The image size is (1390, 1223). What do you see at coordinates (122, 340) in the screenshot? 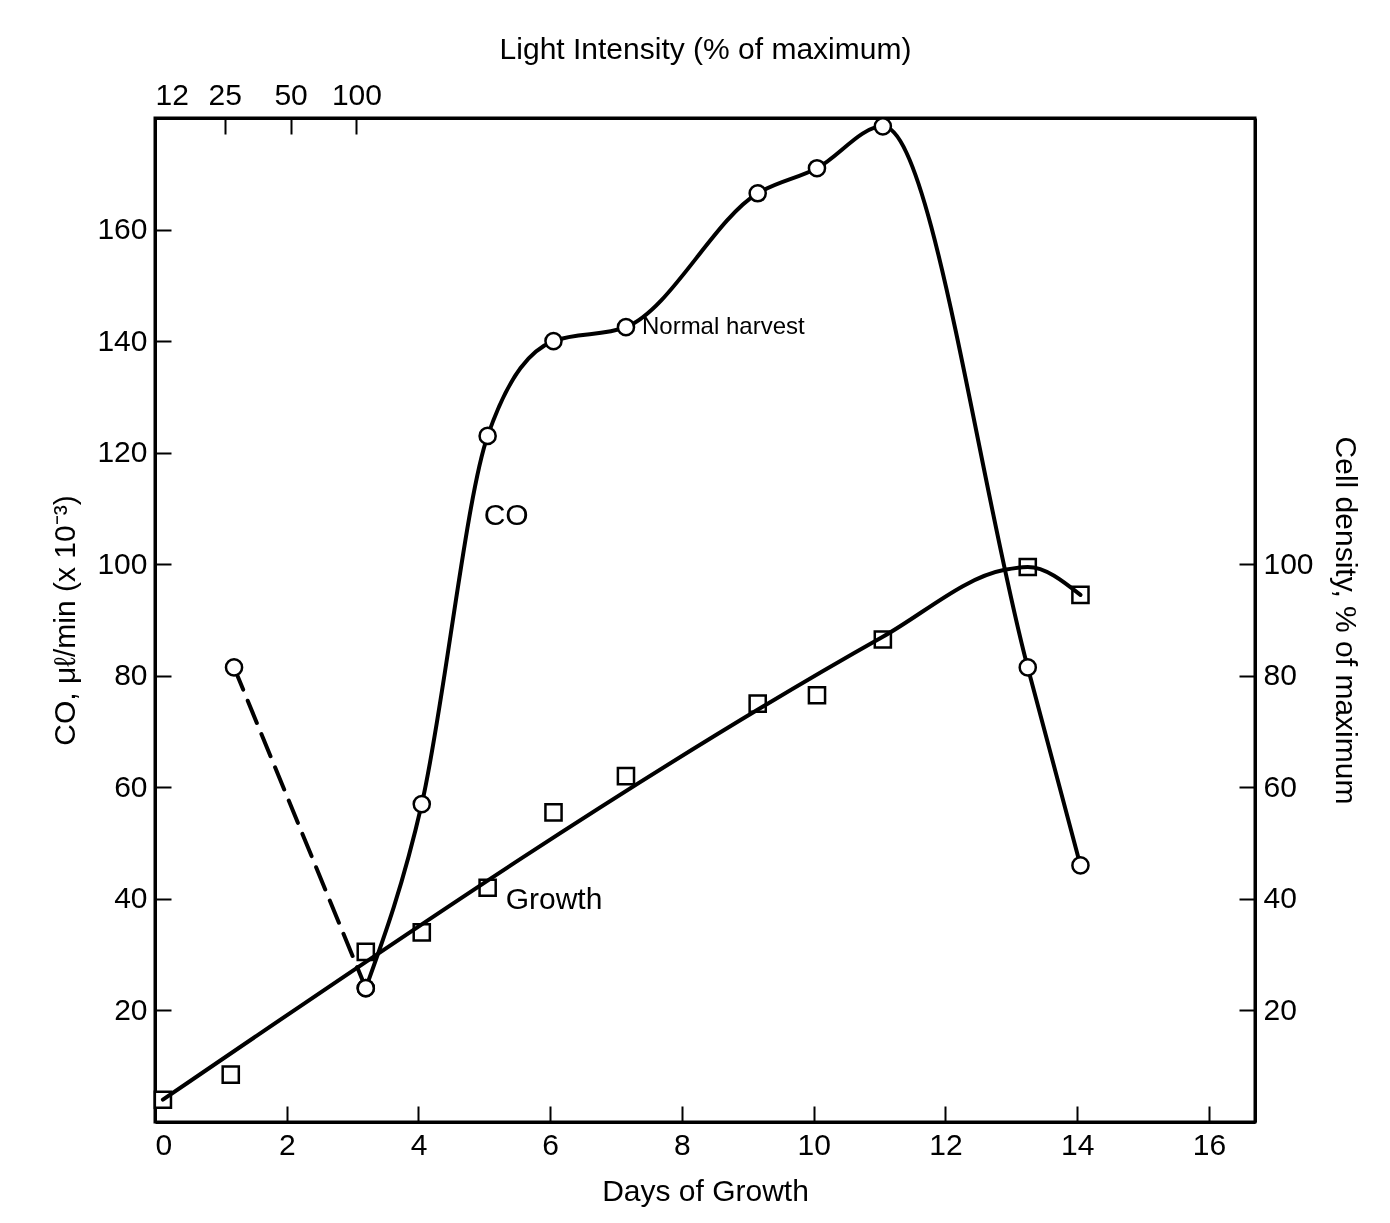
I see `y-tick-label: 140` at bounding box center [122, 340].